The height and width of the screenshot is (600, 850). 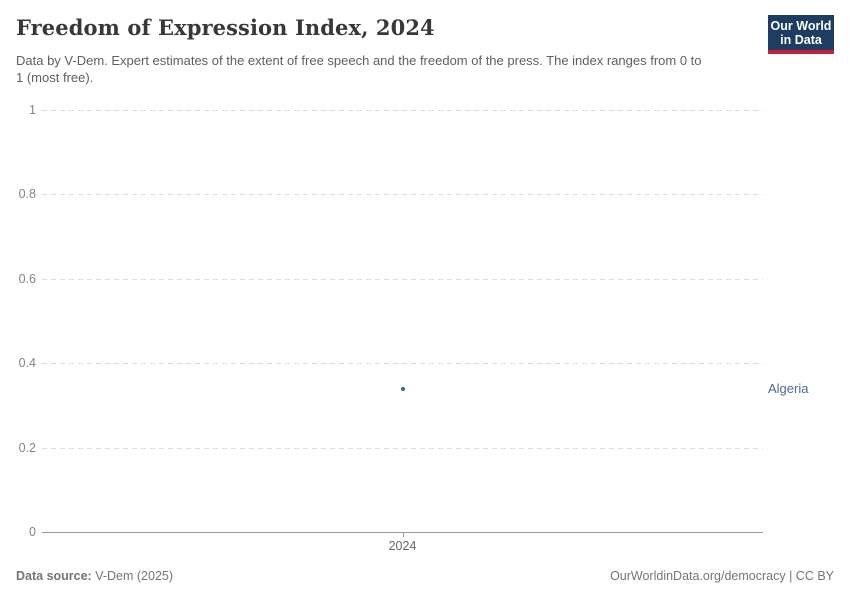 I want to click on entity-label-algeria: Algeria, so click(x=788, y=388).